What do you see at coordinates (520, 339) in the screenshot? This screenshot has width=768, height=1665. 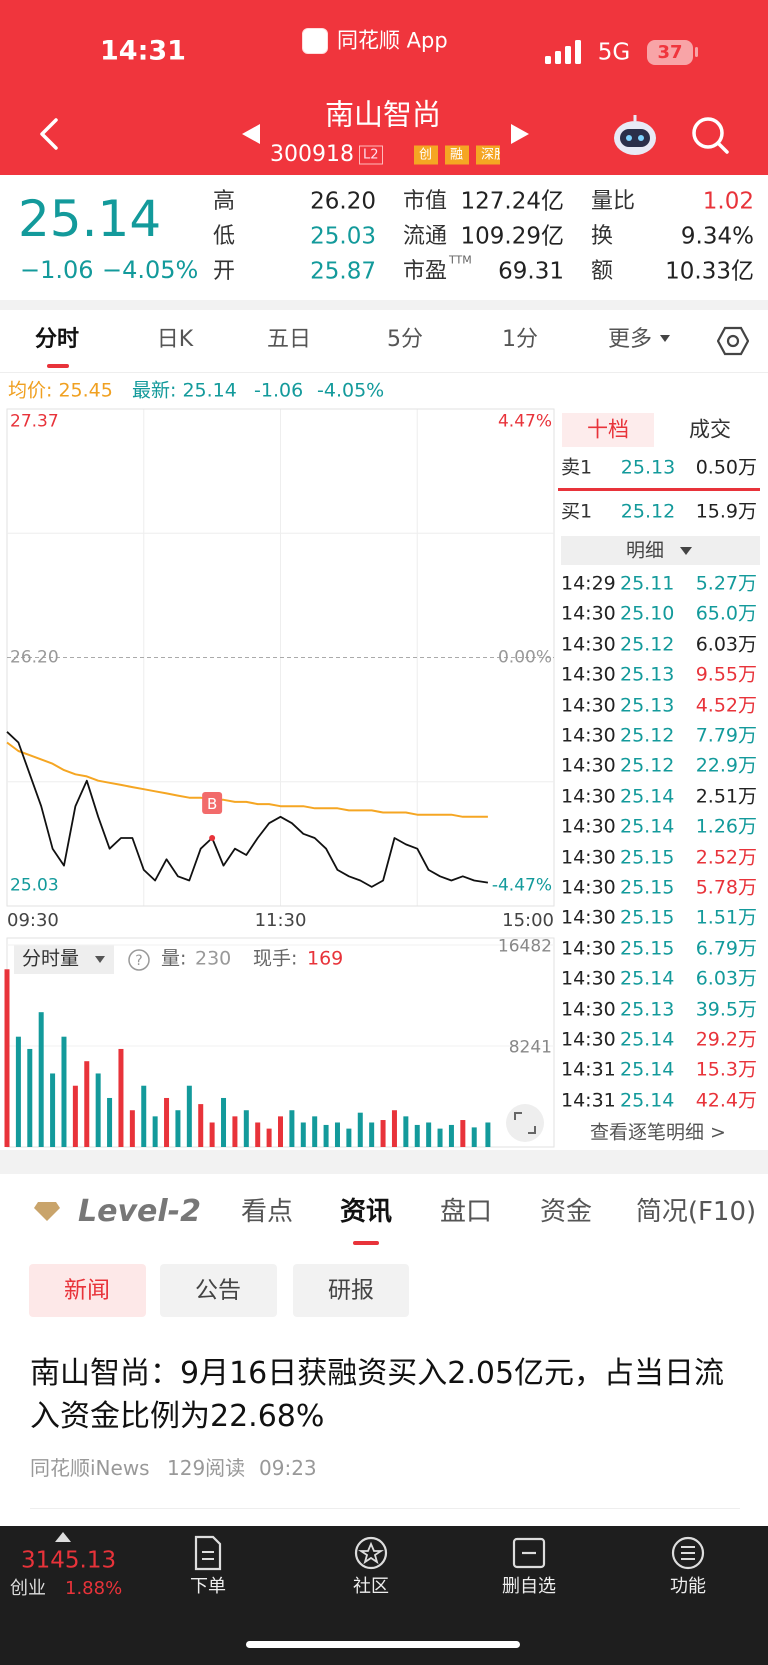 I see `tab: 1分` at bounding box center [520, 339].